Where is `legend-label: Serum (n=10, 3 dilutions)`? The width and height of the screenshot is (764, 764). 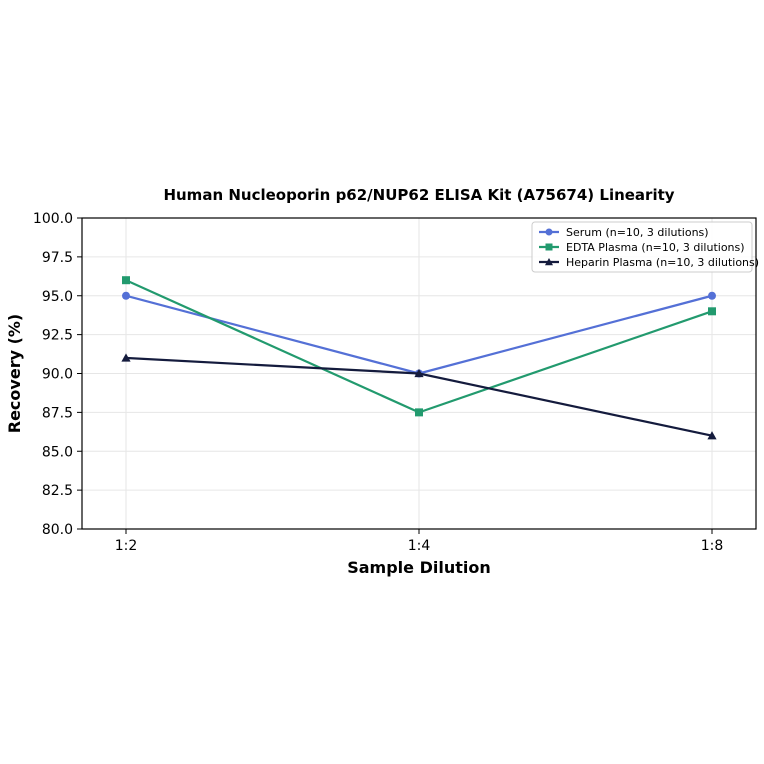 legend-label: Serum (n=10, 3 dilutions) is located at coordinates (637, 232).